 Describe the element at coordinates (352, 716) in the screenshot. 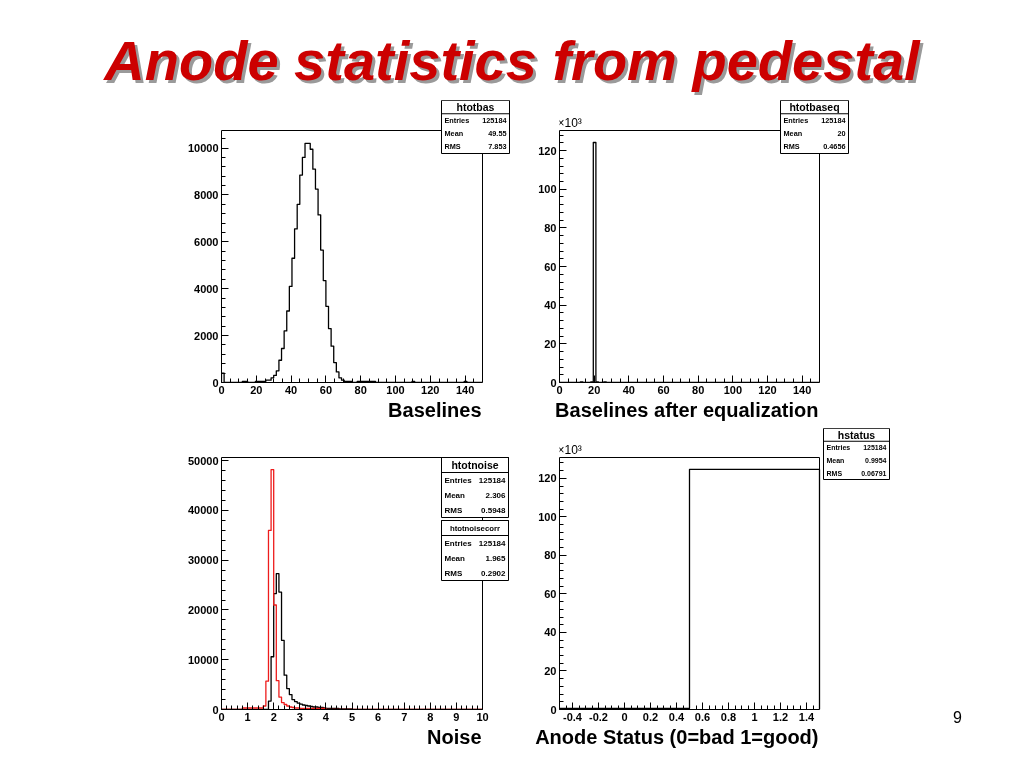

I see `x-tick-label: 5` at that location.